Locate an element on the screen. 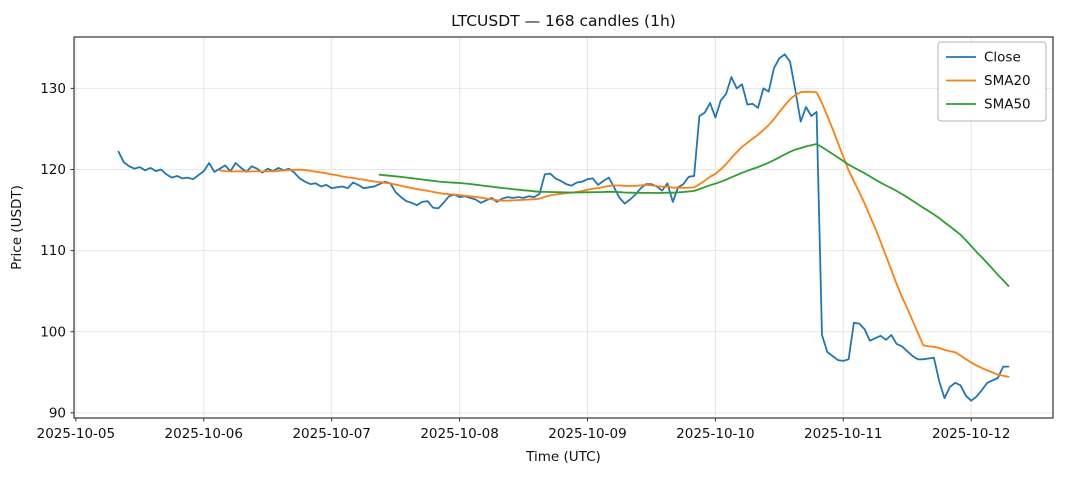 This screenshot has height=481, width=1068. x-axis-label: Time (UTC) is located at coordinates (563, 457).